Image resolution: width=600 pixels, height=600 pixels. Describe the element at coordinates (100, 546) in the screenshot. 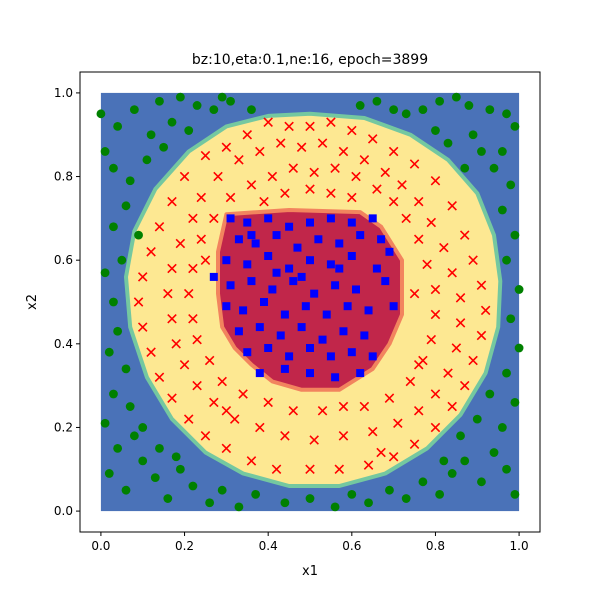

I see `x-tick-label-0: 0.0` at that location.